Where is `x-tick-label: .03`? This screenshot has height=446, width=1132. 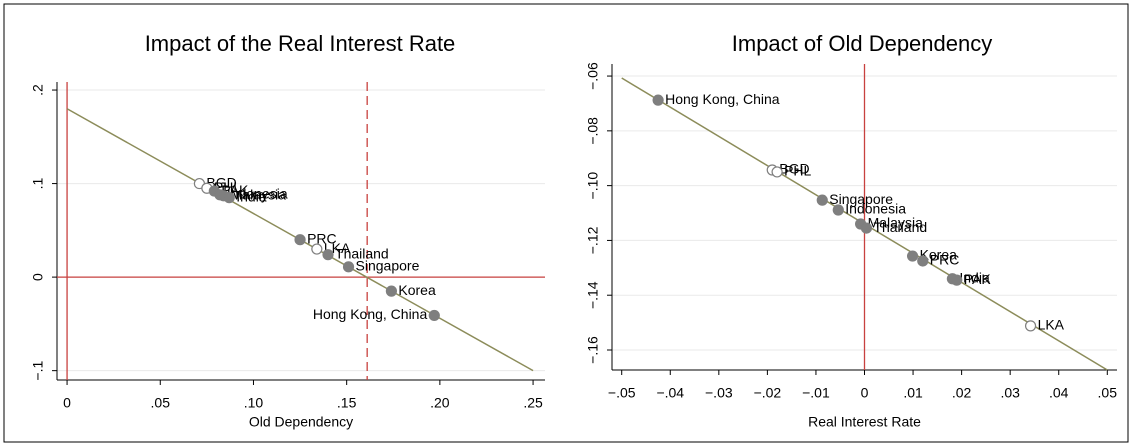
x-tick-label: .03 is located at coordinates (1010, 393).